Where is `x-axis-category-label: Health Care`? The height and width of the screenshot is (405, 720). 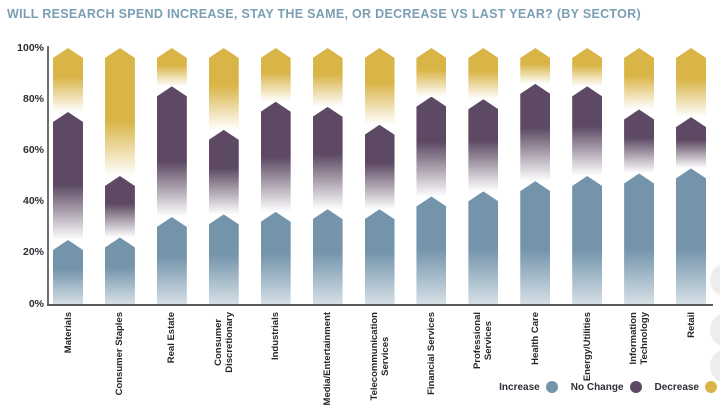
x-axis-category-label: Health Care is located at coordinates (535, 338).